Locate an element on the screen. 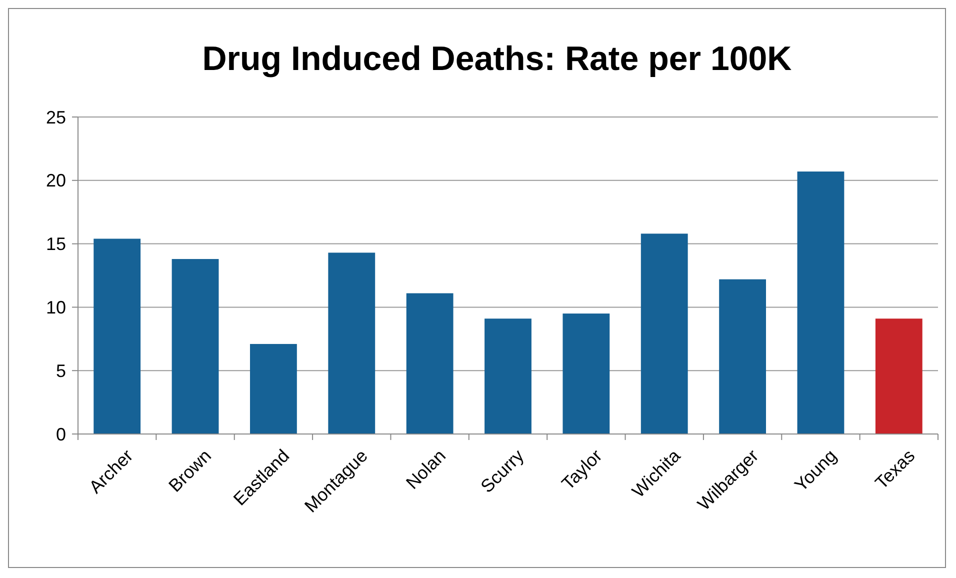 The height and width of the screenshot is (578, 956). y-tick-label: 0 is located at coordinates (61, 434).